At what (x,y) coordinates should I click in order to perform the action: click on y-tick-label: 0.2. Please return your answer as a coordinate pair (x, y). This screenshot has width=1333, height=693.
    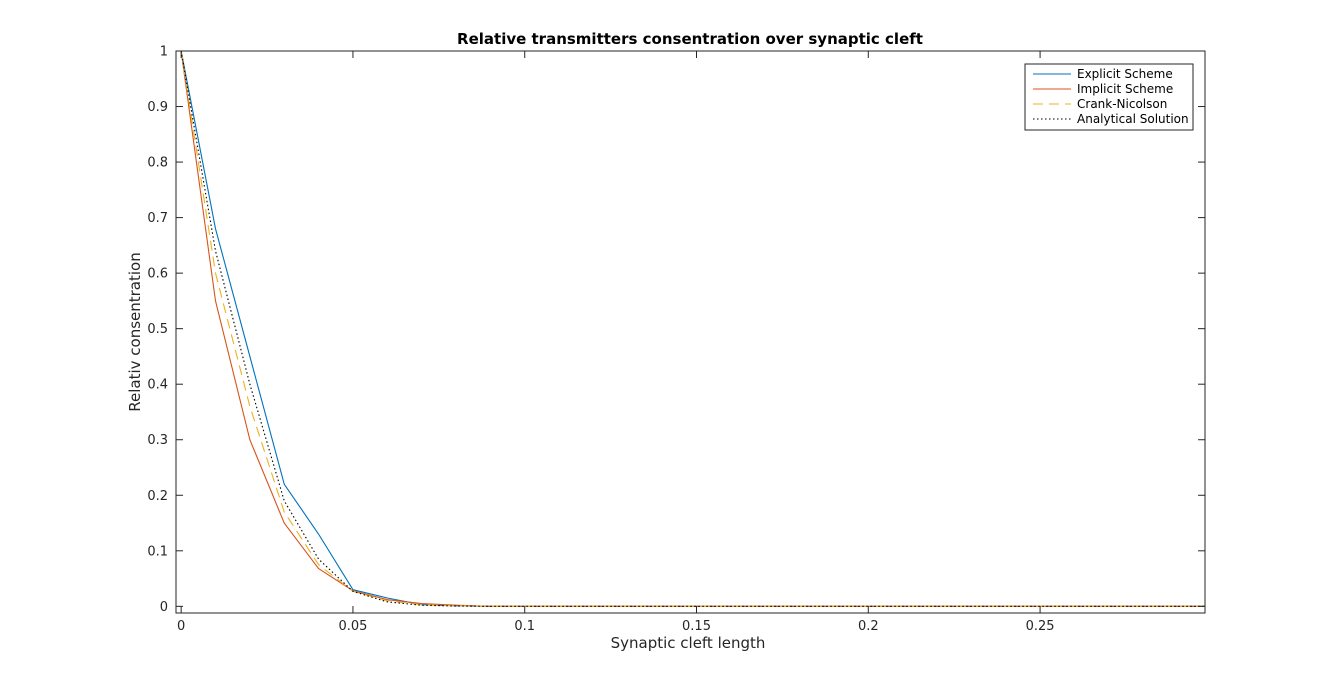
    Looking at the image, I should click on (157, 496).